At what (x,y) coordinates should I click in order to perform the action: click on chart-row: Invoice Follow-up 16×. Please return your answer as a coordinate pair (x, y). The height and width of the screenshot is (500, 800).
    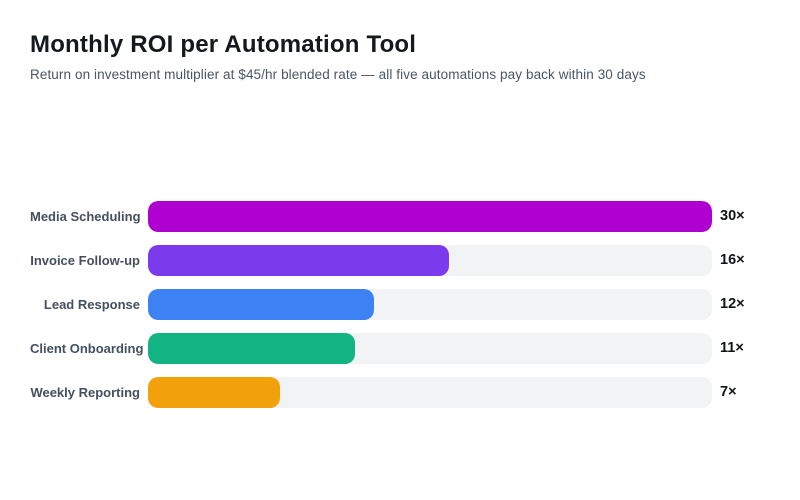
    Looking at the image, I should click on (415, 260).